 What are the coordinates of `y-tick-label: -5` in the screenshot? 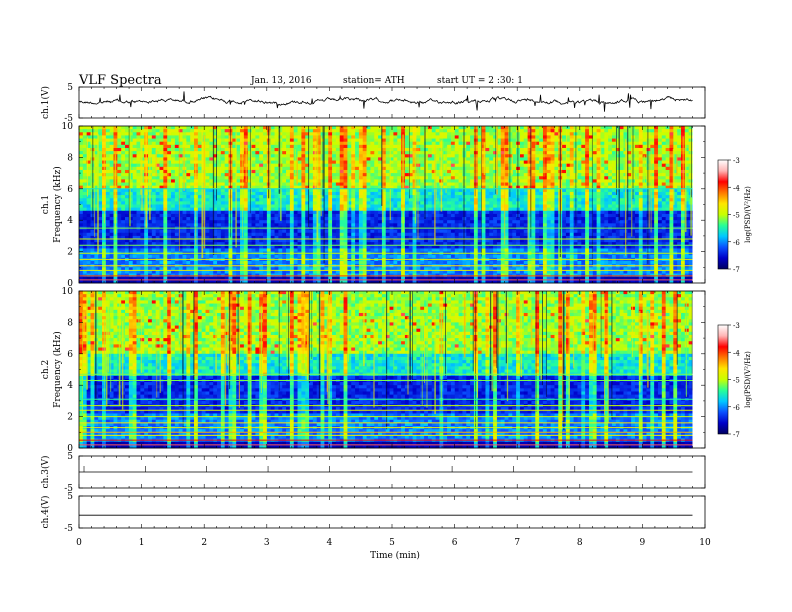 It's located at (68, 119).